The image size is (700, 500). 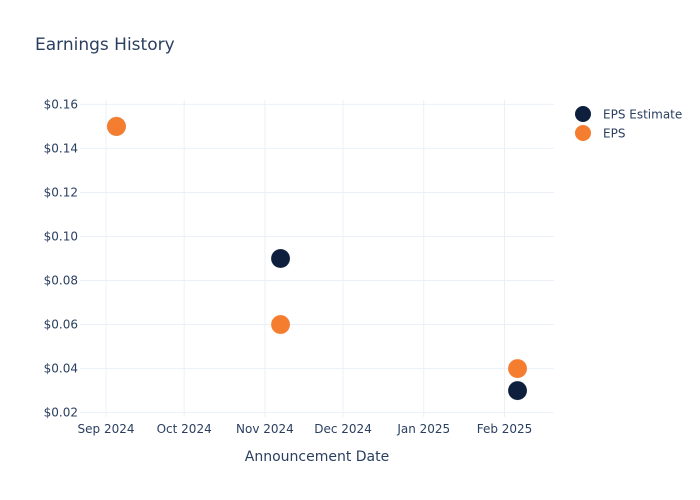 I want to click on y-tick-label: $0.16, so click(x=61, y=104).